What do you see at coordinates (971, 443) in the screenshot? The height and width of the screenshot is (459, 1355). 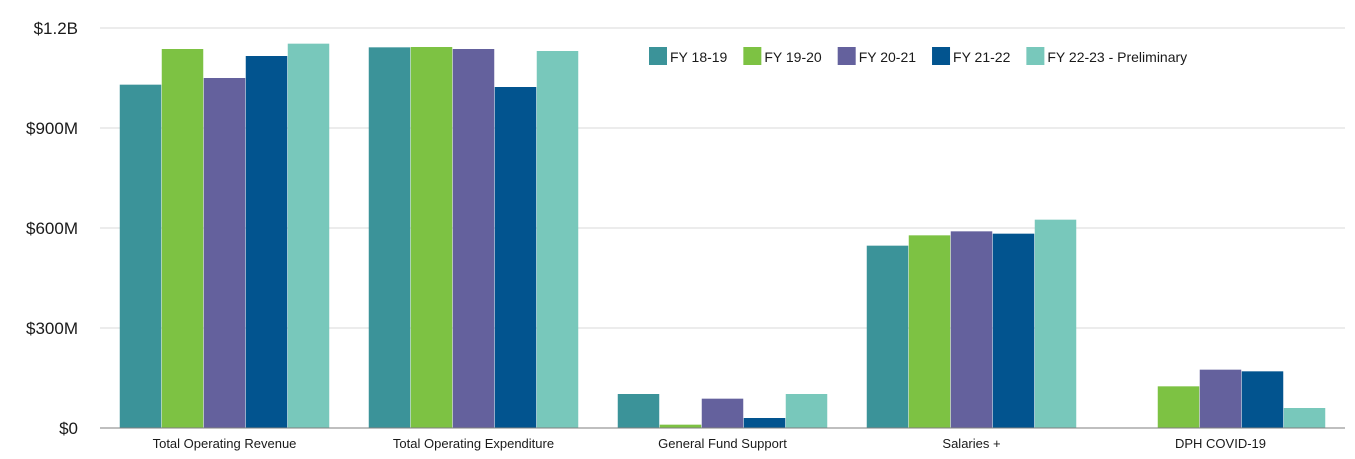 I see `x-tick-label: Salaries +` at bounding box center [971, 443].